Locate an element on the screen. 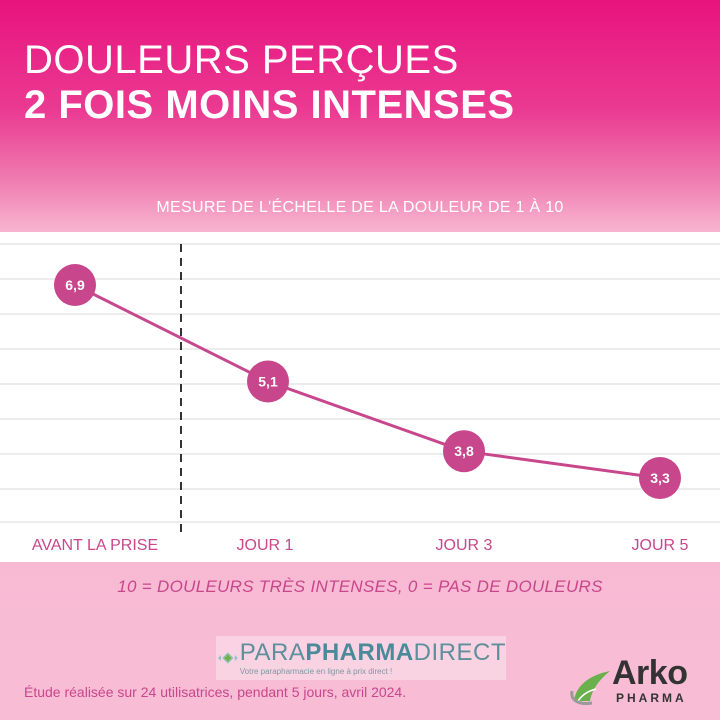 The height and width of the screenshot is (720, 720). x-tick-label: JOUR 5 is located at coordinates (660, 545).